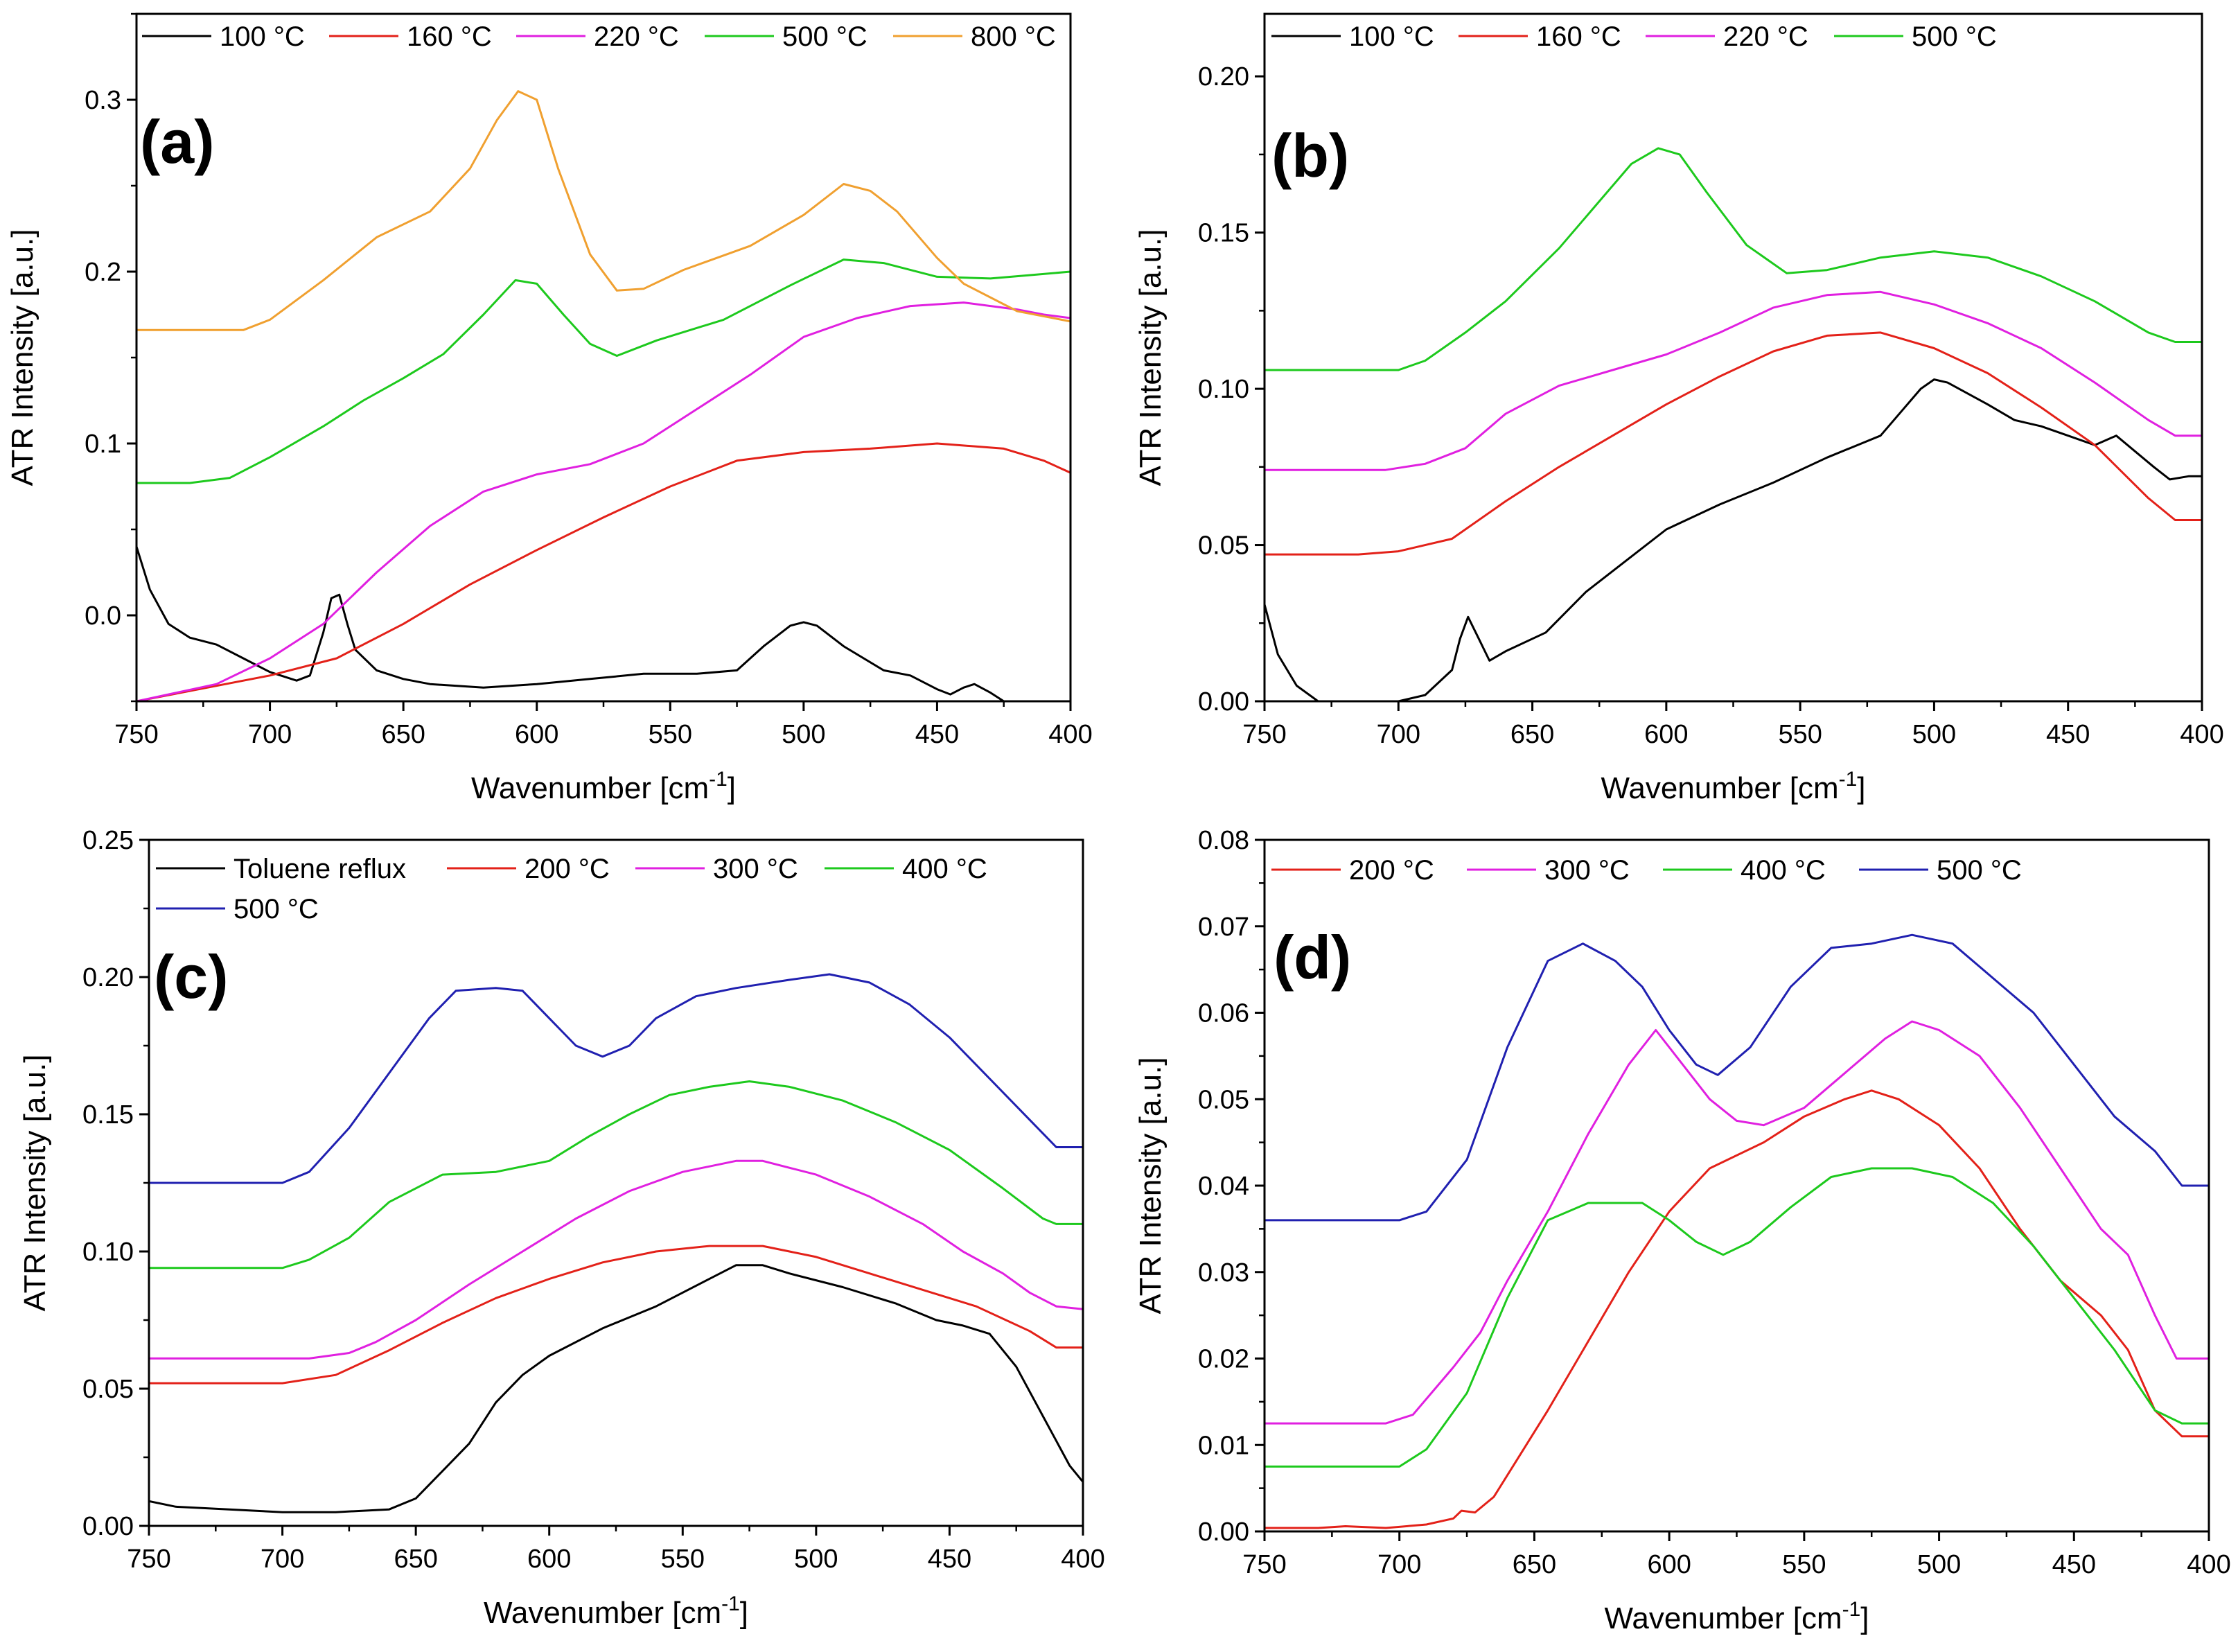 The width and height of the screenshot is (2238, 1652). I want to click on y-tick-label: 0.2, so click(103, 272).